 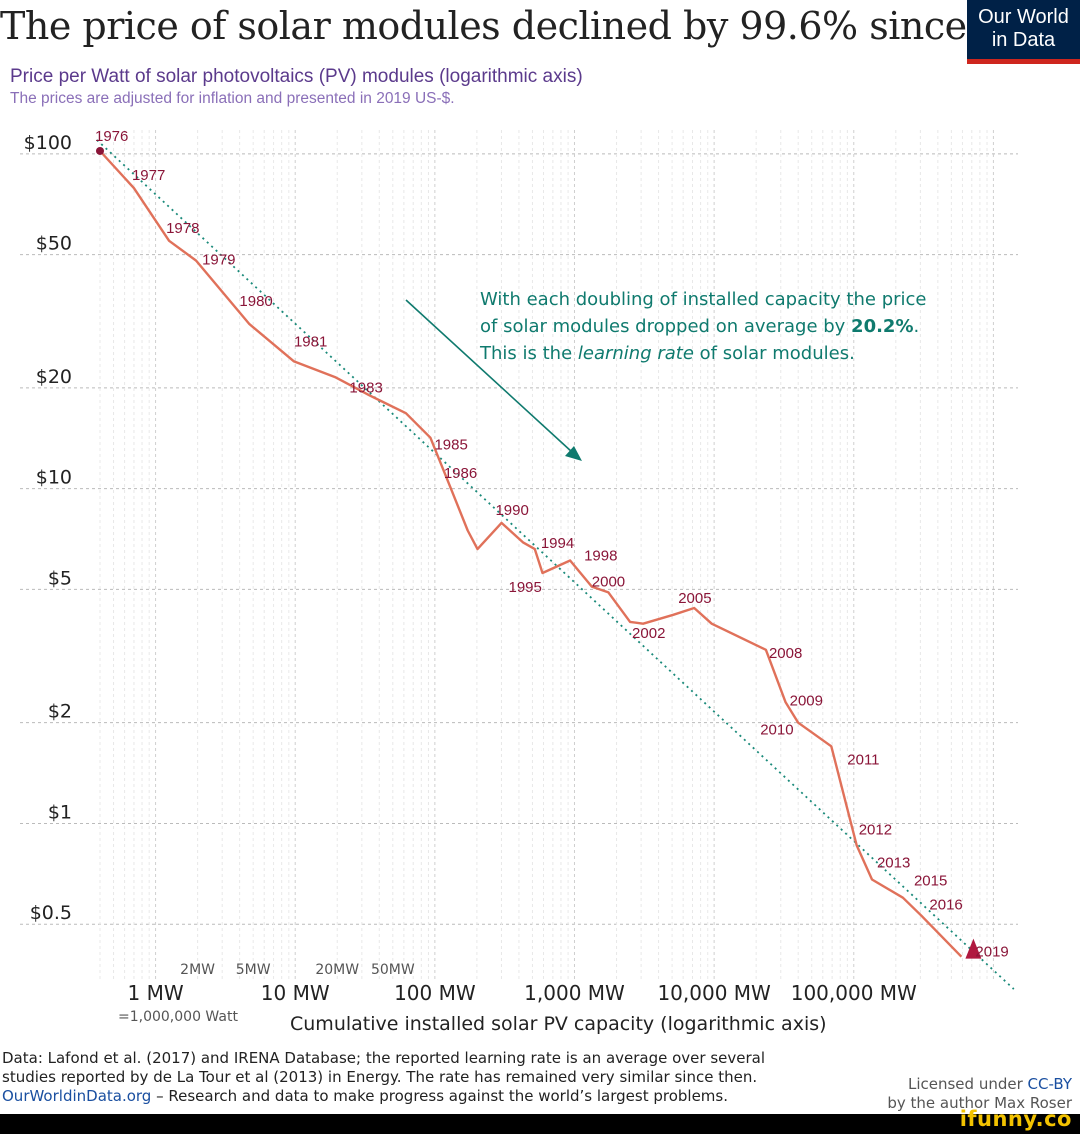 I want to click on x-minor-tick-label: 50MW, so click(x=393, y=970).